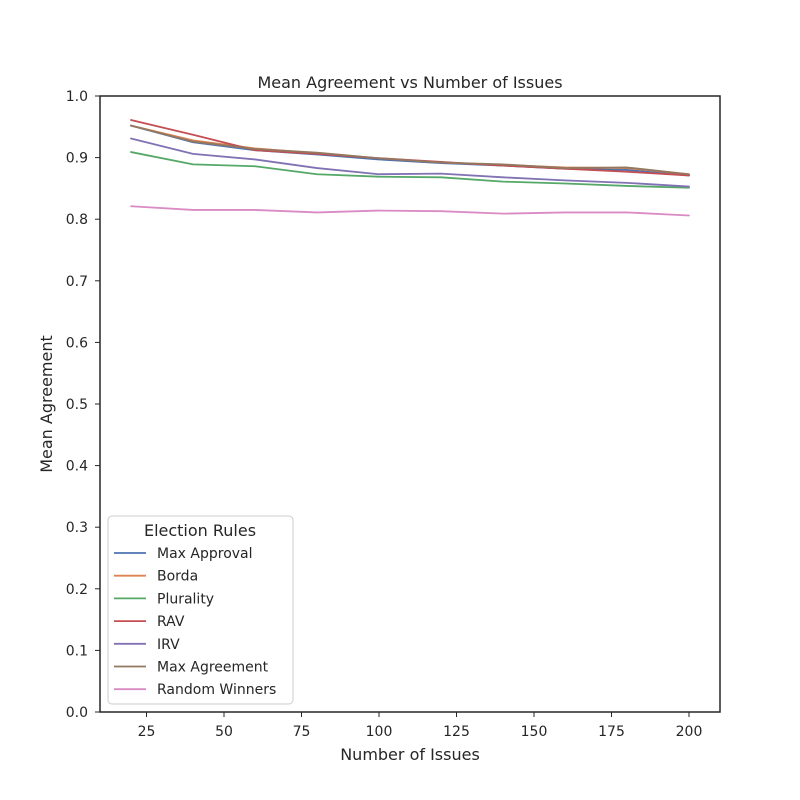 This screenshot has height=800, width=800. What do you see at coordinates (168, 645) in the screenshot?
I see `legend-label-irv: IRV` at bounding box center [168, 645].